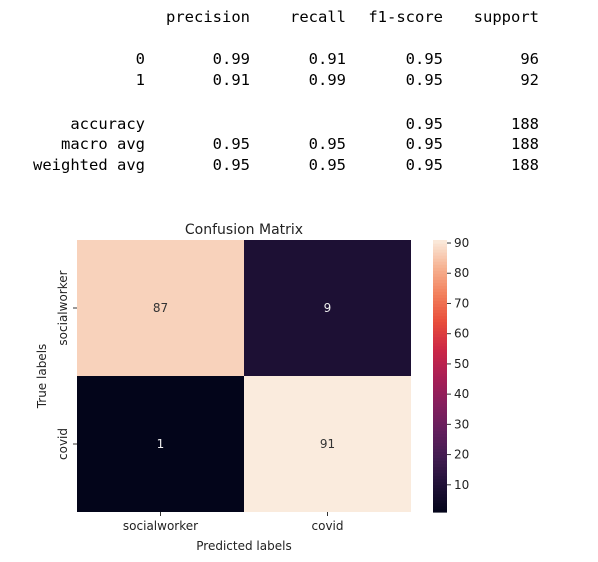  What do you see at coordinates (299, 80) in the screenshot?
I see `report-row: 1 0.91 0.99 0.95 92` at bounding box center [299, 80].